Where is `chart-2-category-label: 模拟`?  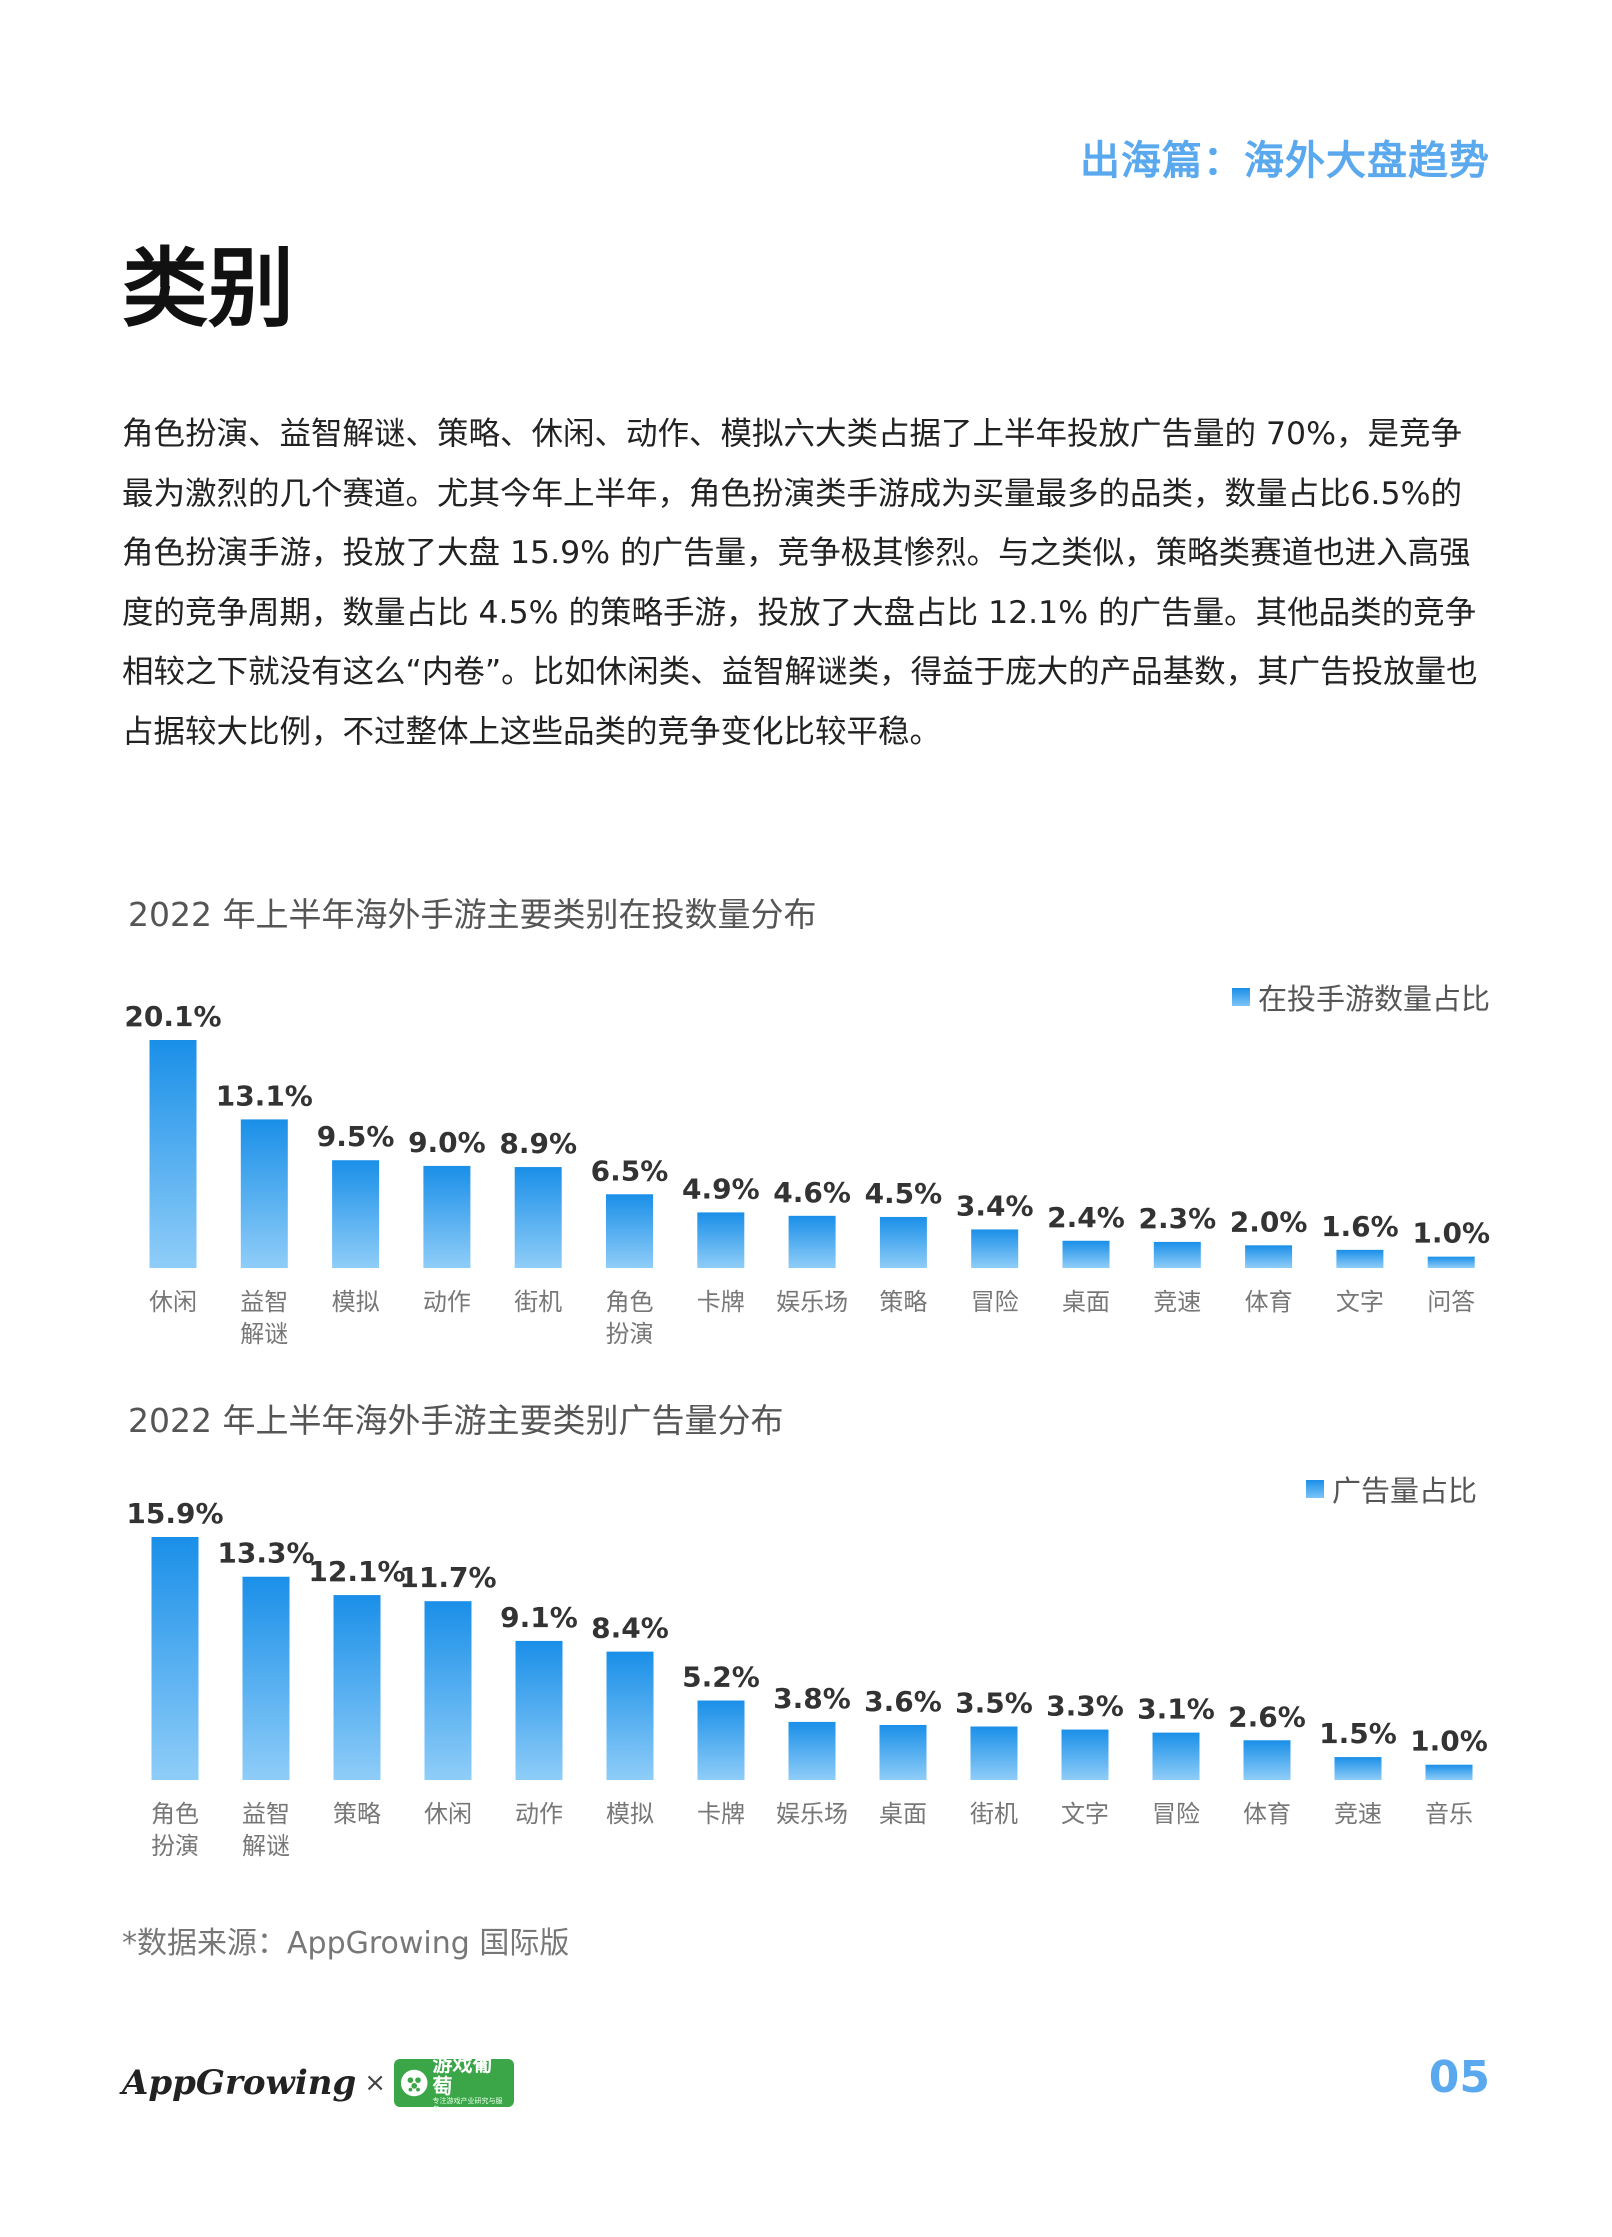
chart-2-category-label: 模拟 is located at coordinates (630, 1814).